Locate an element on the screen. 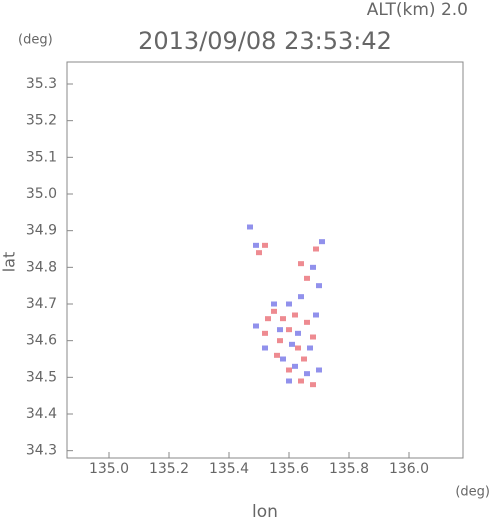  x-axis-label: lon is located at coordinates (265, 511).